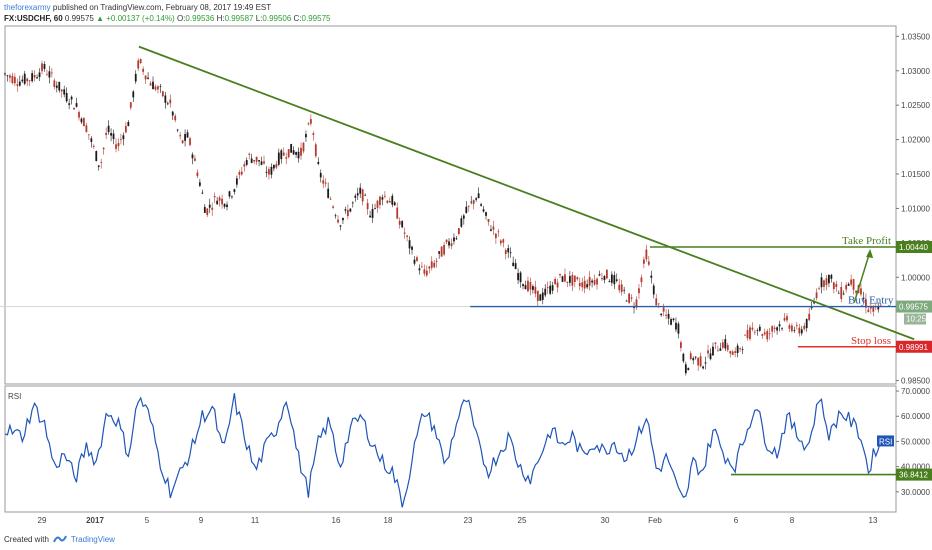  What do you see at coordinates (92, 539) in the screenshot?
I see `tradingview-brand: TradingView` at bounding box center [92, 539].